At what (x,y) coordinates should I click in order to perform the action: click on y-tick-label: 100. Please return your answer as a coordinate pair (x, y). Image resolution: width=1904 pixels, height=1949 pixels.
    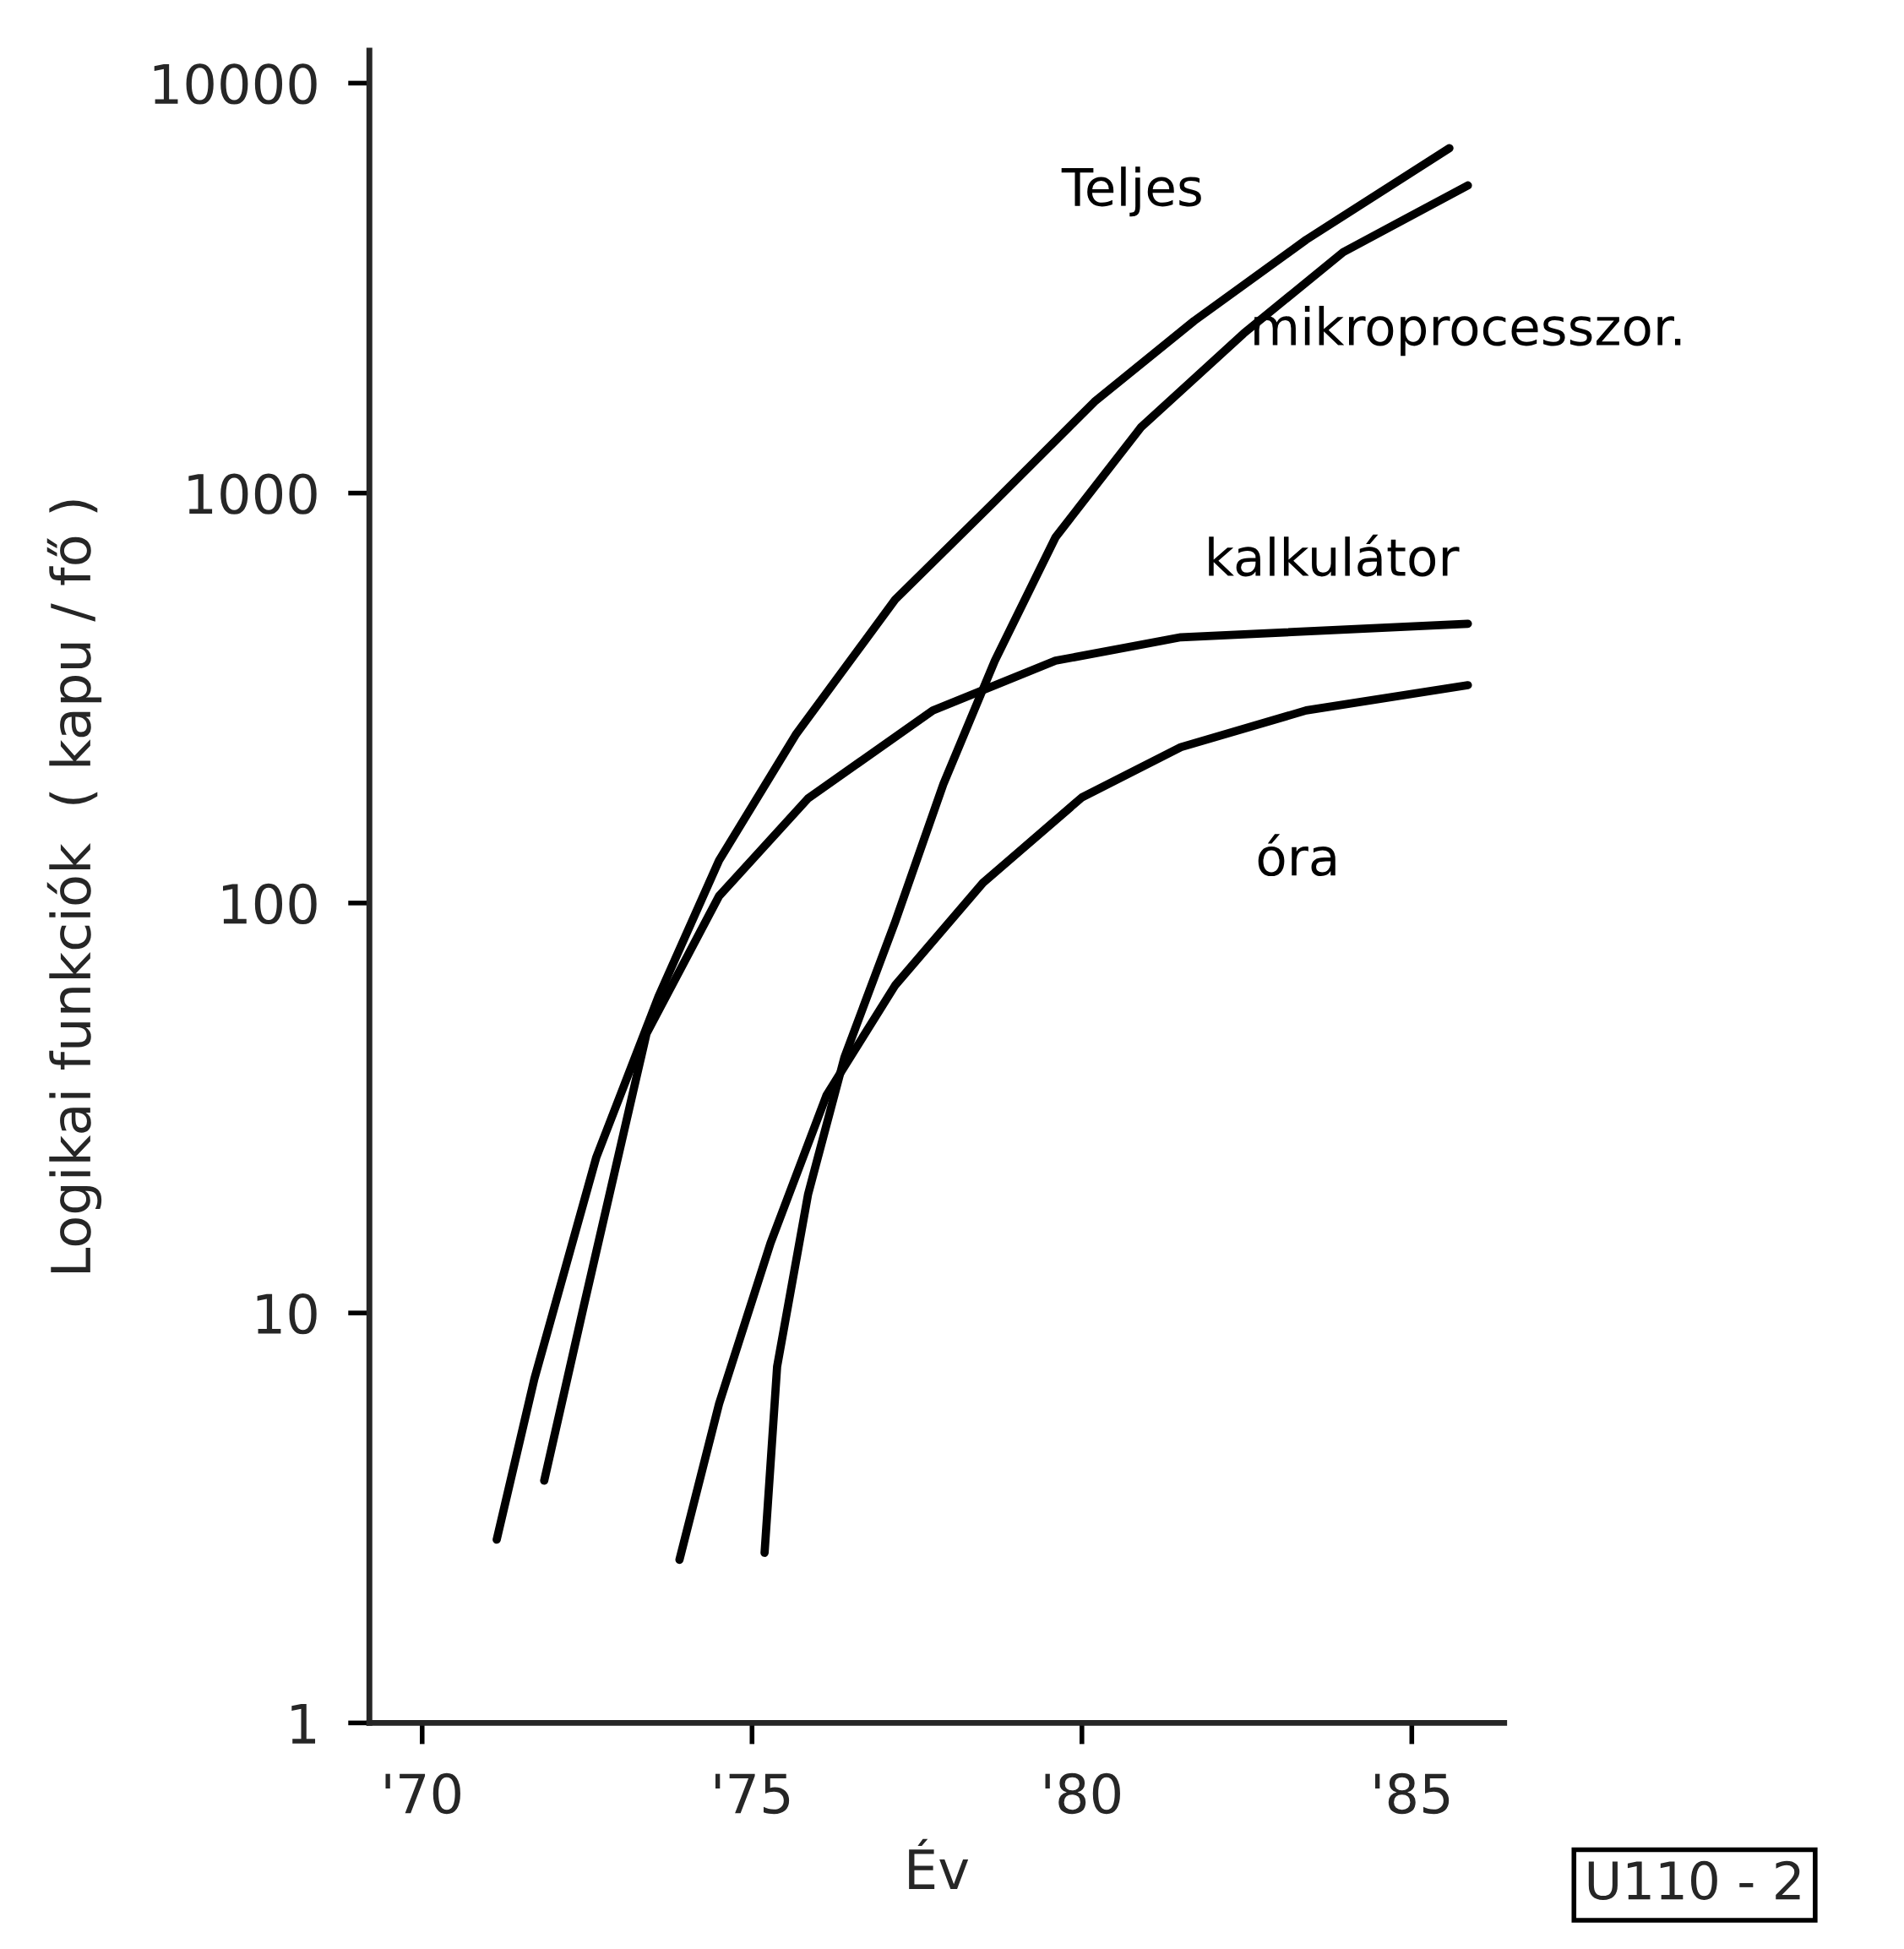
    Looking at the image, I should click on (270, 904).